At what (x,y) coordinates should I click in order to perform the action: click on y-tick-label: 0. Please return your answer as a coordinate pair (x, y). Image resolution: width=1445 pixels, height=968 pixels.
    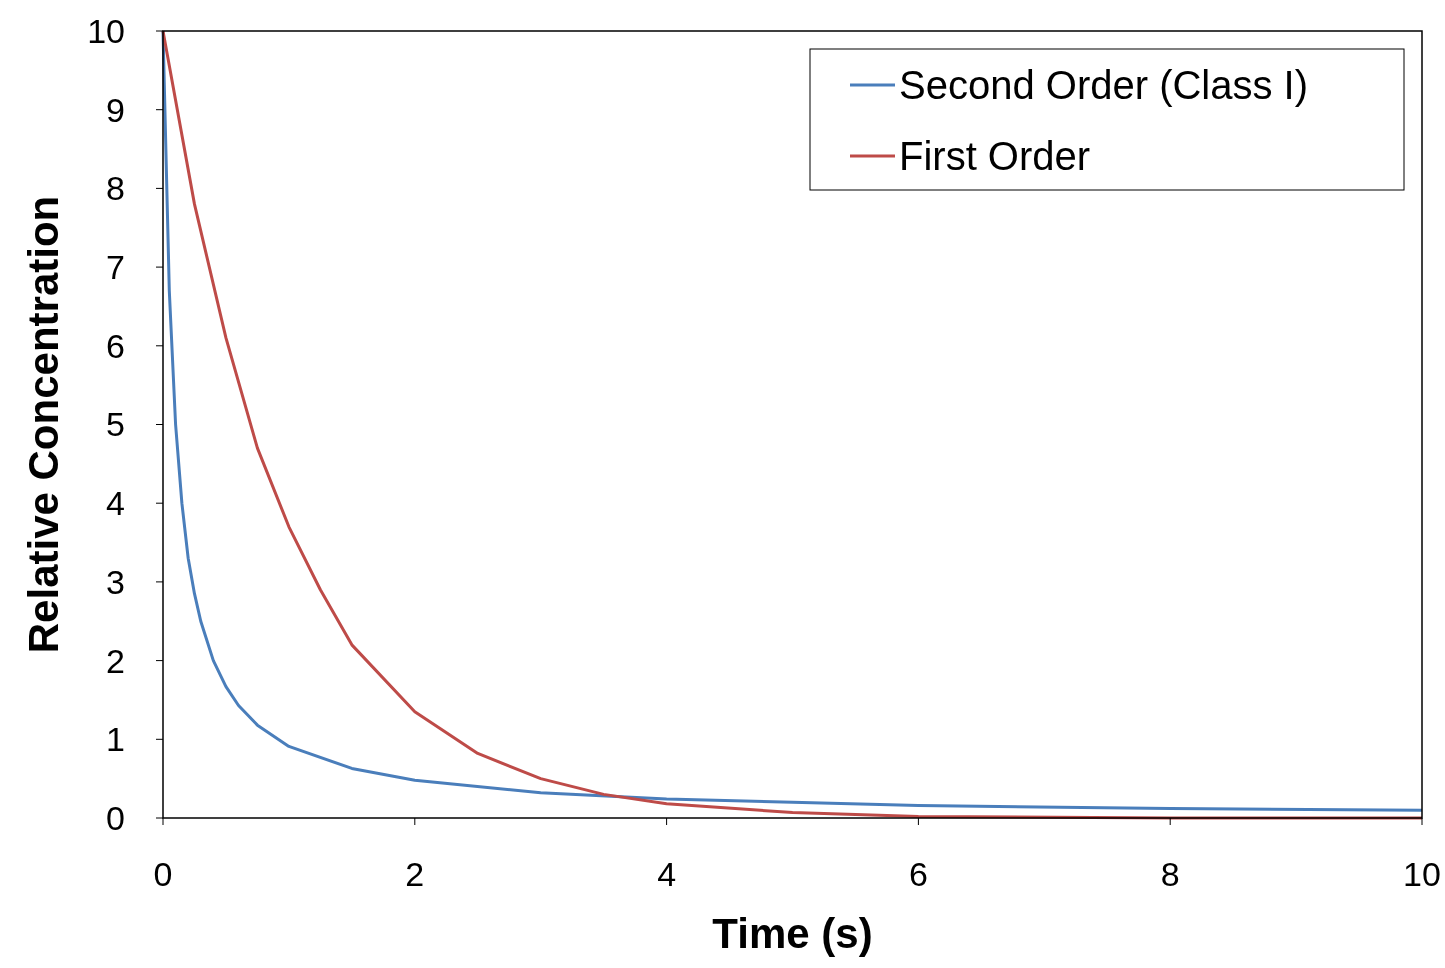
    Looking at the image, I should click on (115, 817).